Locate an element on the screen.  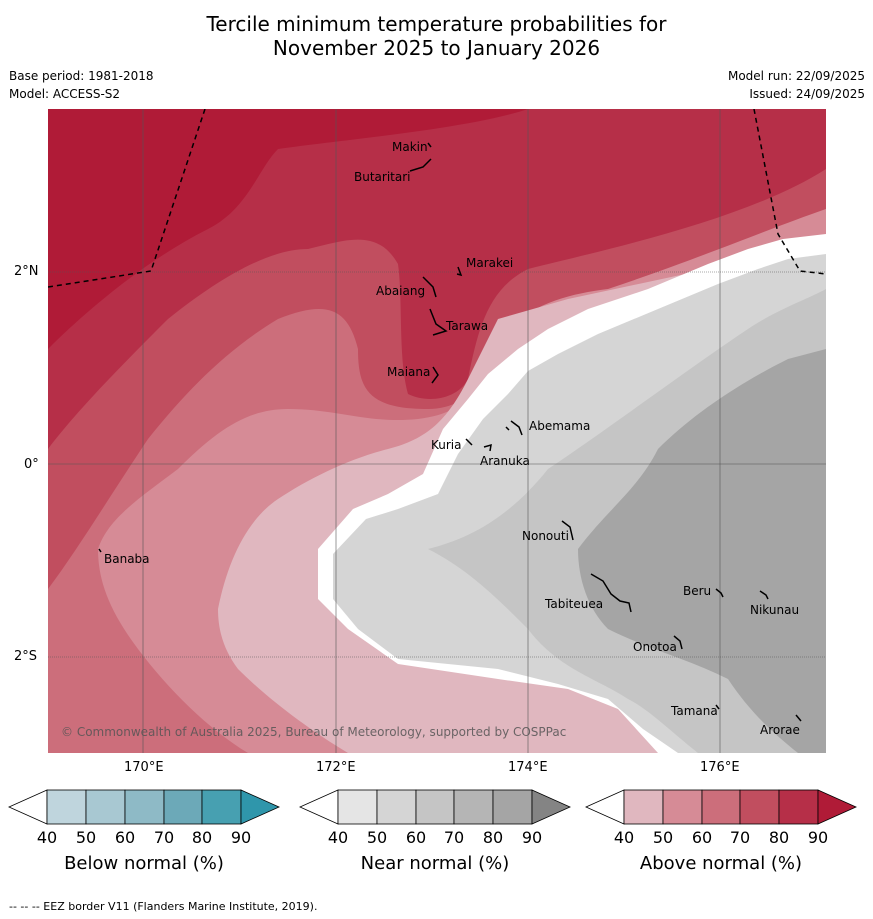
tick-below-90: 90 is located at coordinates (241, 837).